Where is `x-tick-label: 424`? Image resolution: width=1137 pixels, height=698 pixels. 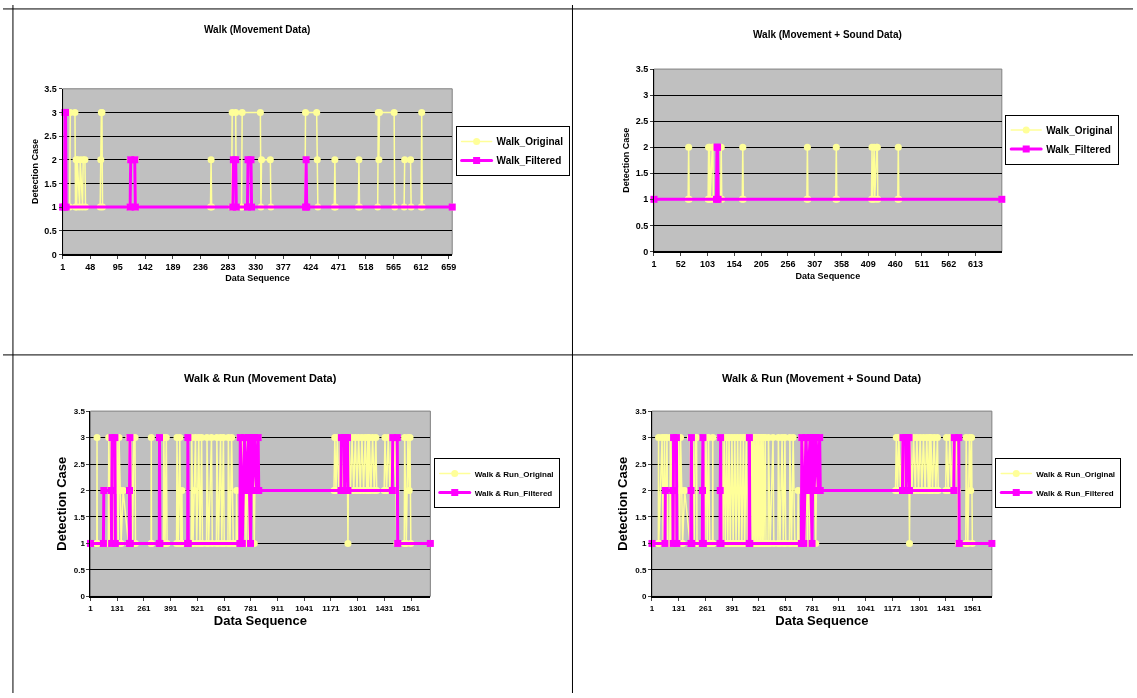 x-tick-label: 424 is located at coordinates (311, 267).